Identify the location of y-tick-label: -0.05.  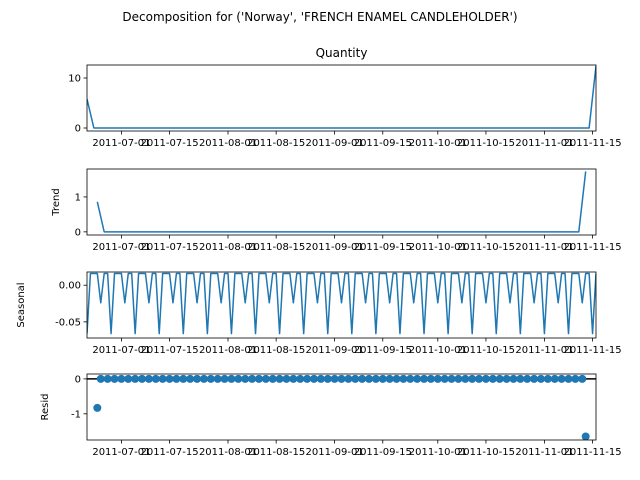
(68, 322).